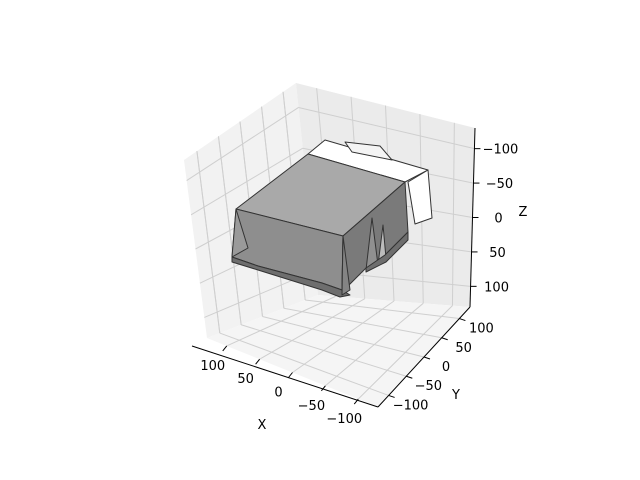 The height and width of the screenshot is (480, 640). I want to click on z-tick-label: 0, so click(498, 219).